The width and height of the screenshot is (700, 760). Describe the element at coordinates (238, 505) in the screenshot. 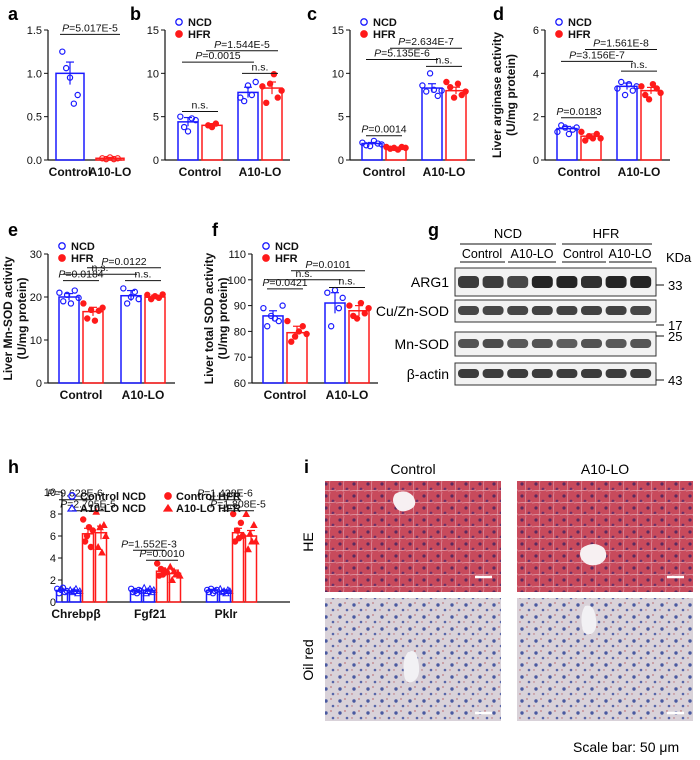

I see `p-value-label: P=1.808E-5` at that location.